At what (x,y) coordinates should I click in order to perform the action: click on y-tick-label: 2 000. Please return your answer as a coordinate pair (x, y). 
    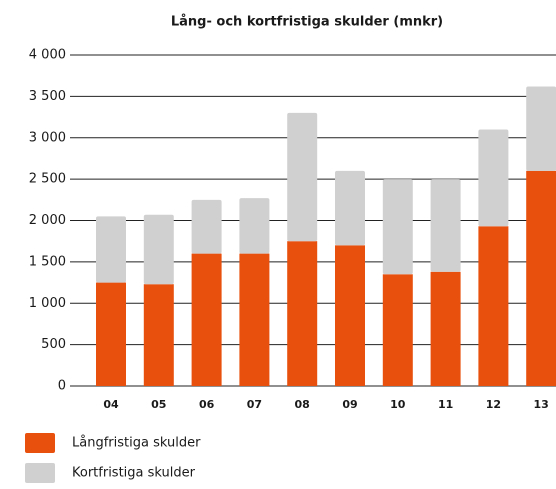
    Looking at the image, I should click on (47, 220).